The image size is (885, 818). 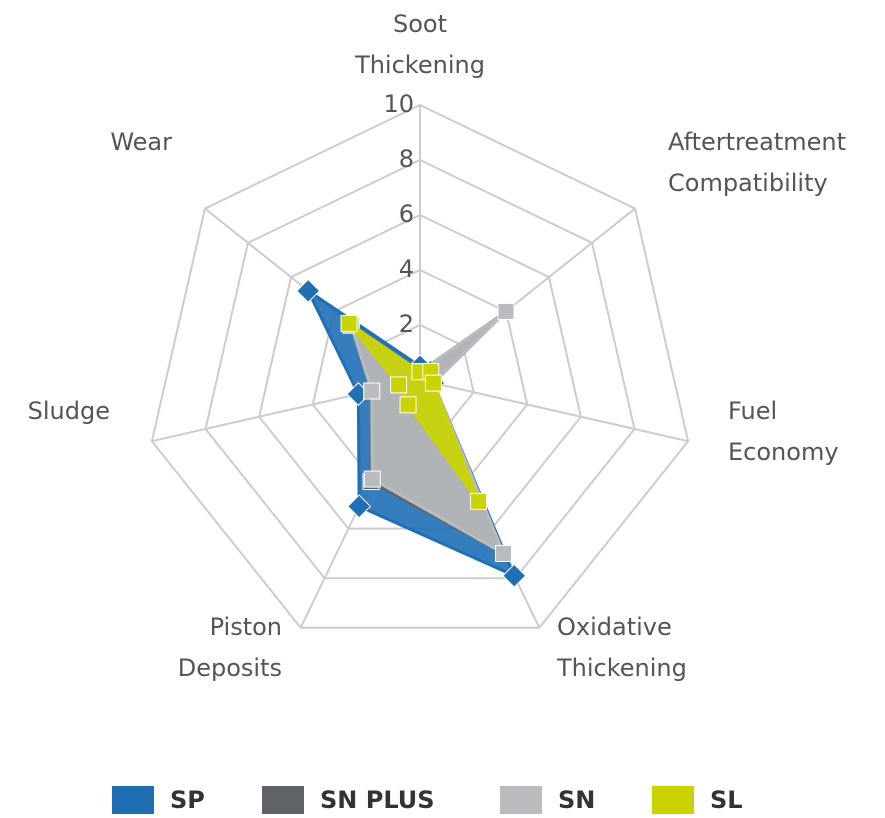 What do you see at coordinates (757, 162) in the screenshot?
I see `axis-label: Aftertreatment Compatibility` at bounding box center [757, 162].